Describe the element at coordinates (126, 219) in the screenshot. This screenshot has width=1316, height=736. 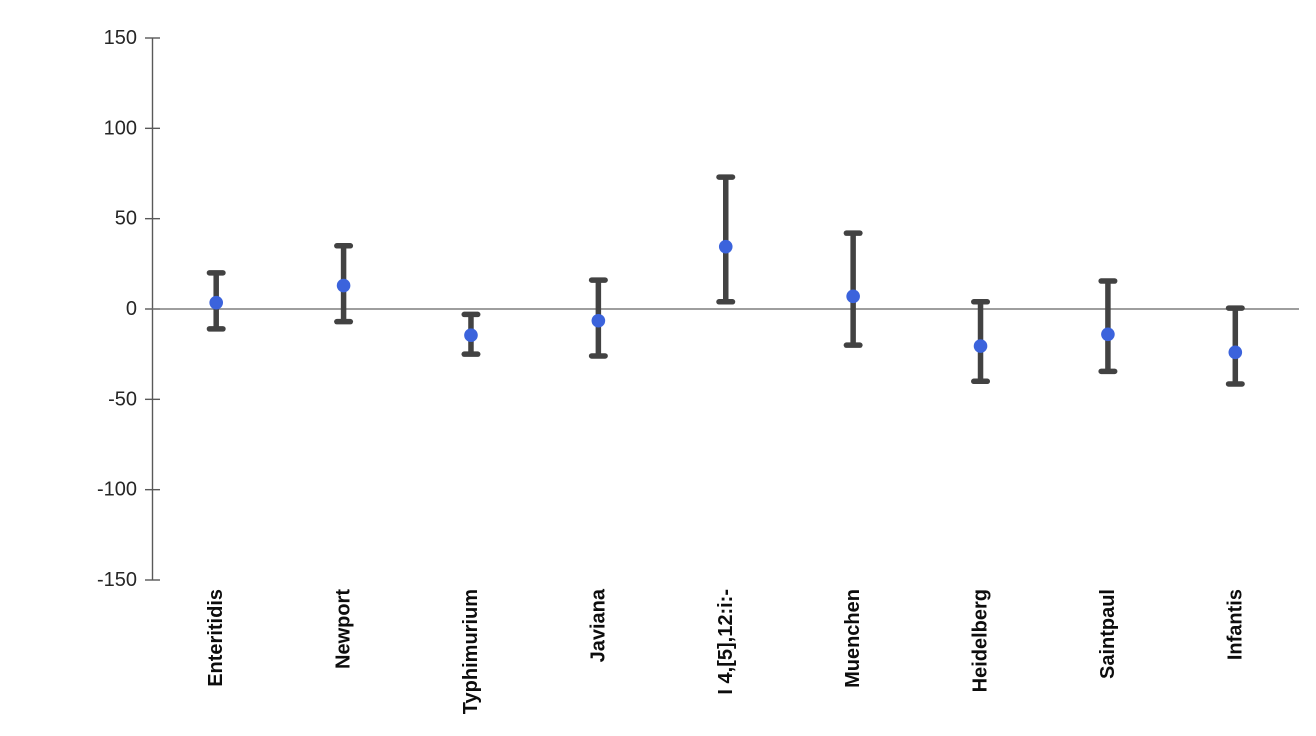
I see `y-tick-label: 50` at that location.